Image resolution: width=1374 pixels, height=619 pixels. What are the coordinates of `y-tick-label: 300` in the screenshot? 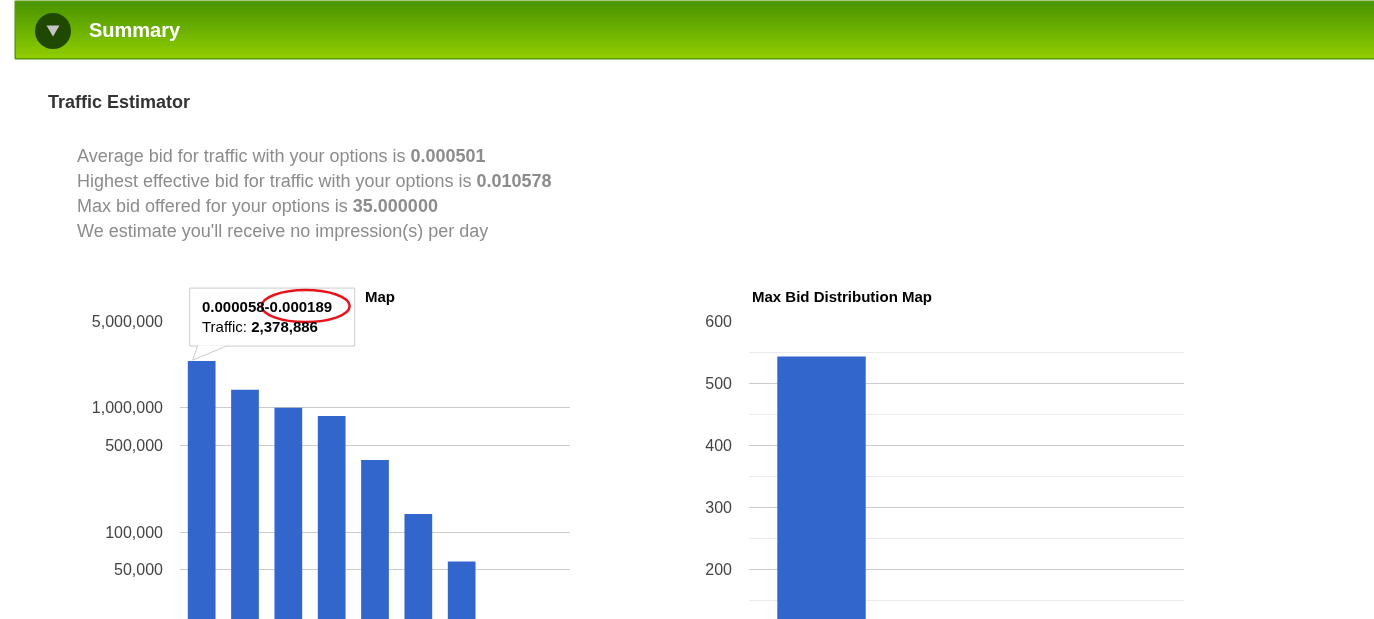 It's located at (719, 507).